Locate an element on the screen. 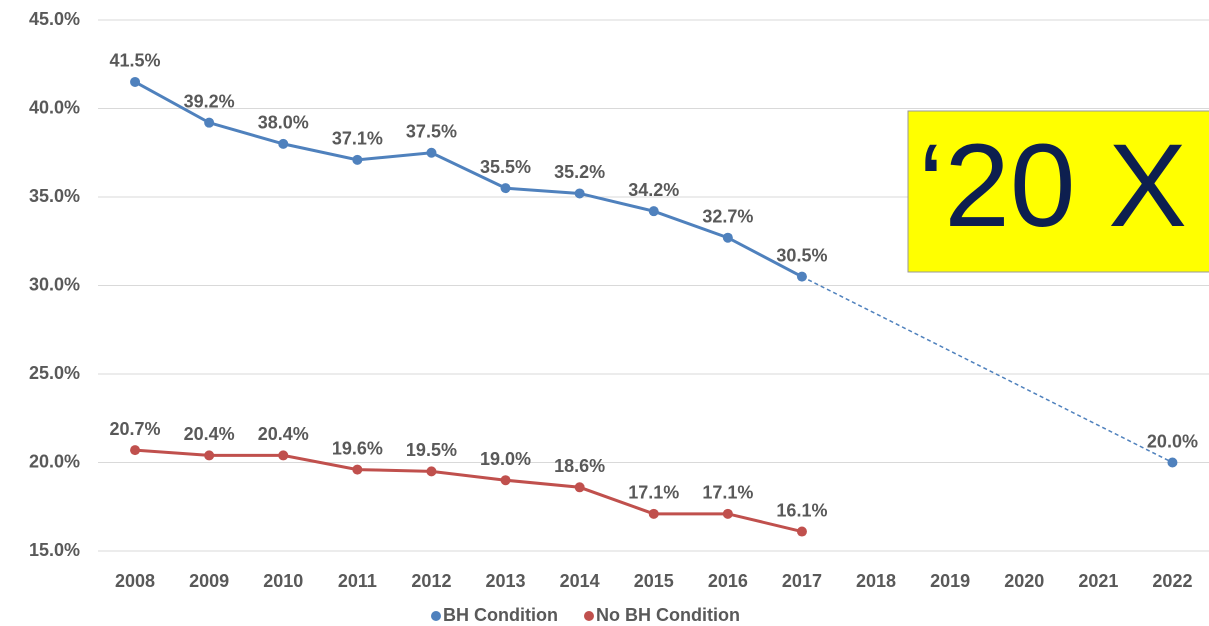  x-tick-label: 2015 is located at coordinates (654, 581).